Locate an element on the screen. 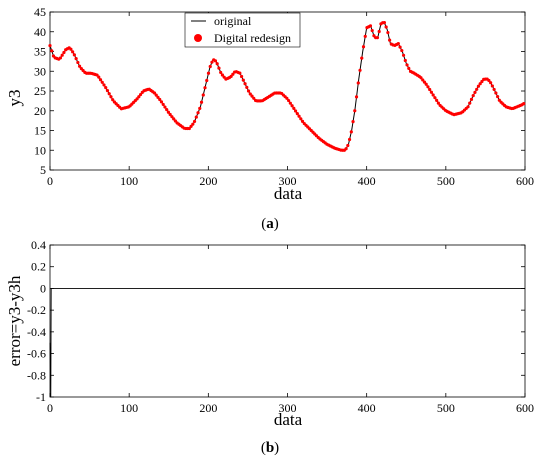 This screenshot has height=459, width=550. chart-a-caption: (a) is located at coordinates (270, 224).